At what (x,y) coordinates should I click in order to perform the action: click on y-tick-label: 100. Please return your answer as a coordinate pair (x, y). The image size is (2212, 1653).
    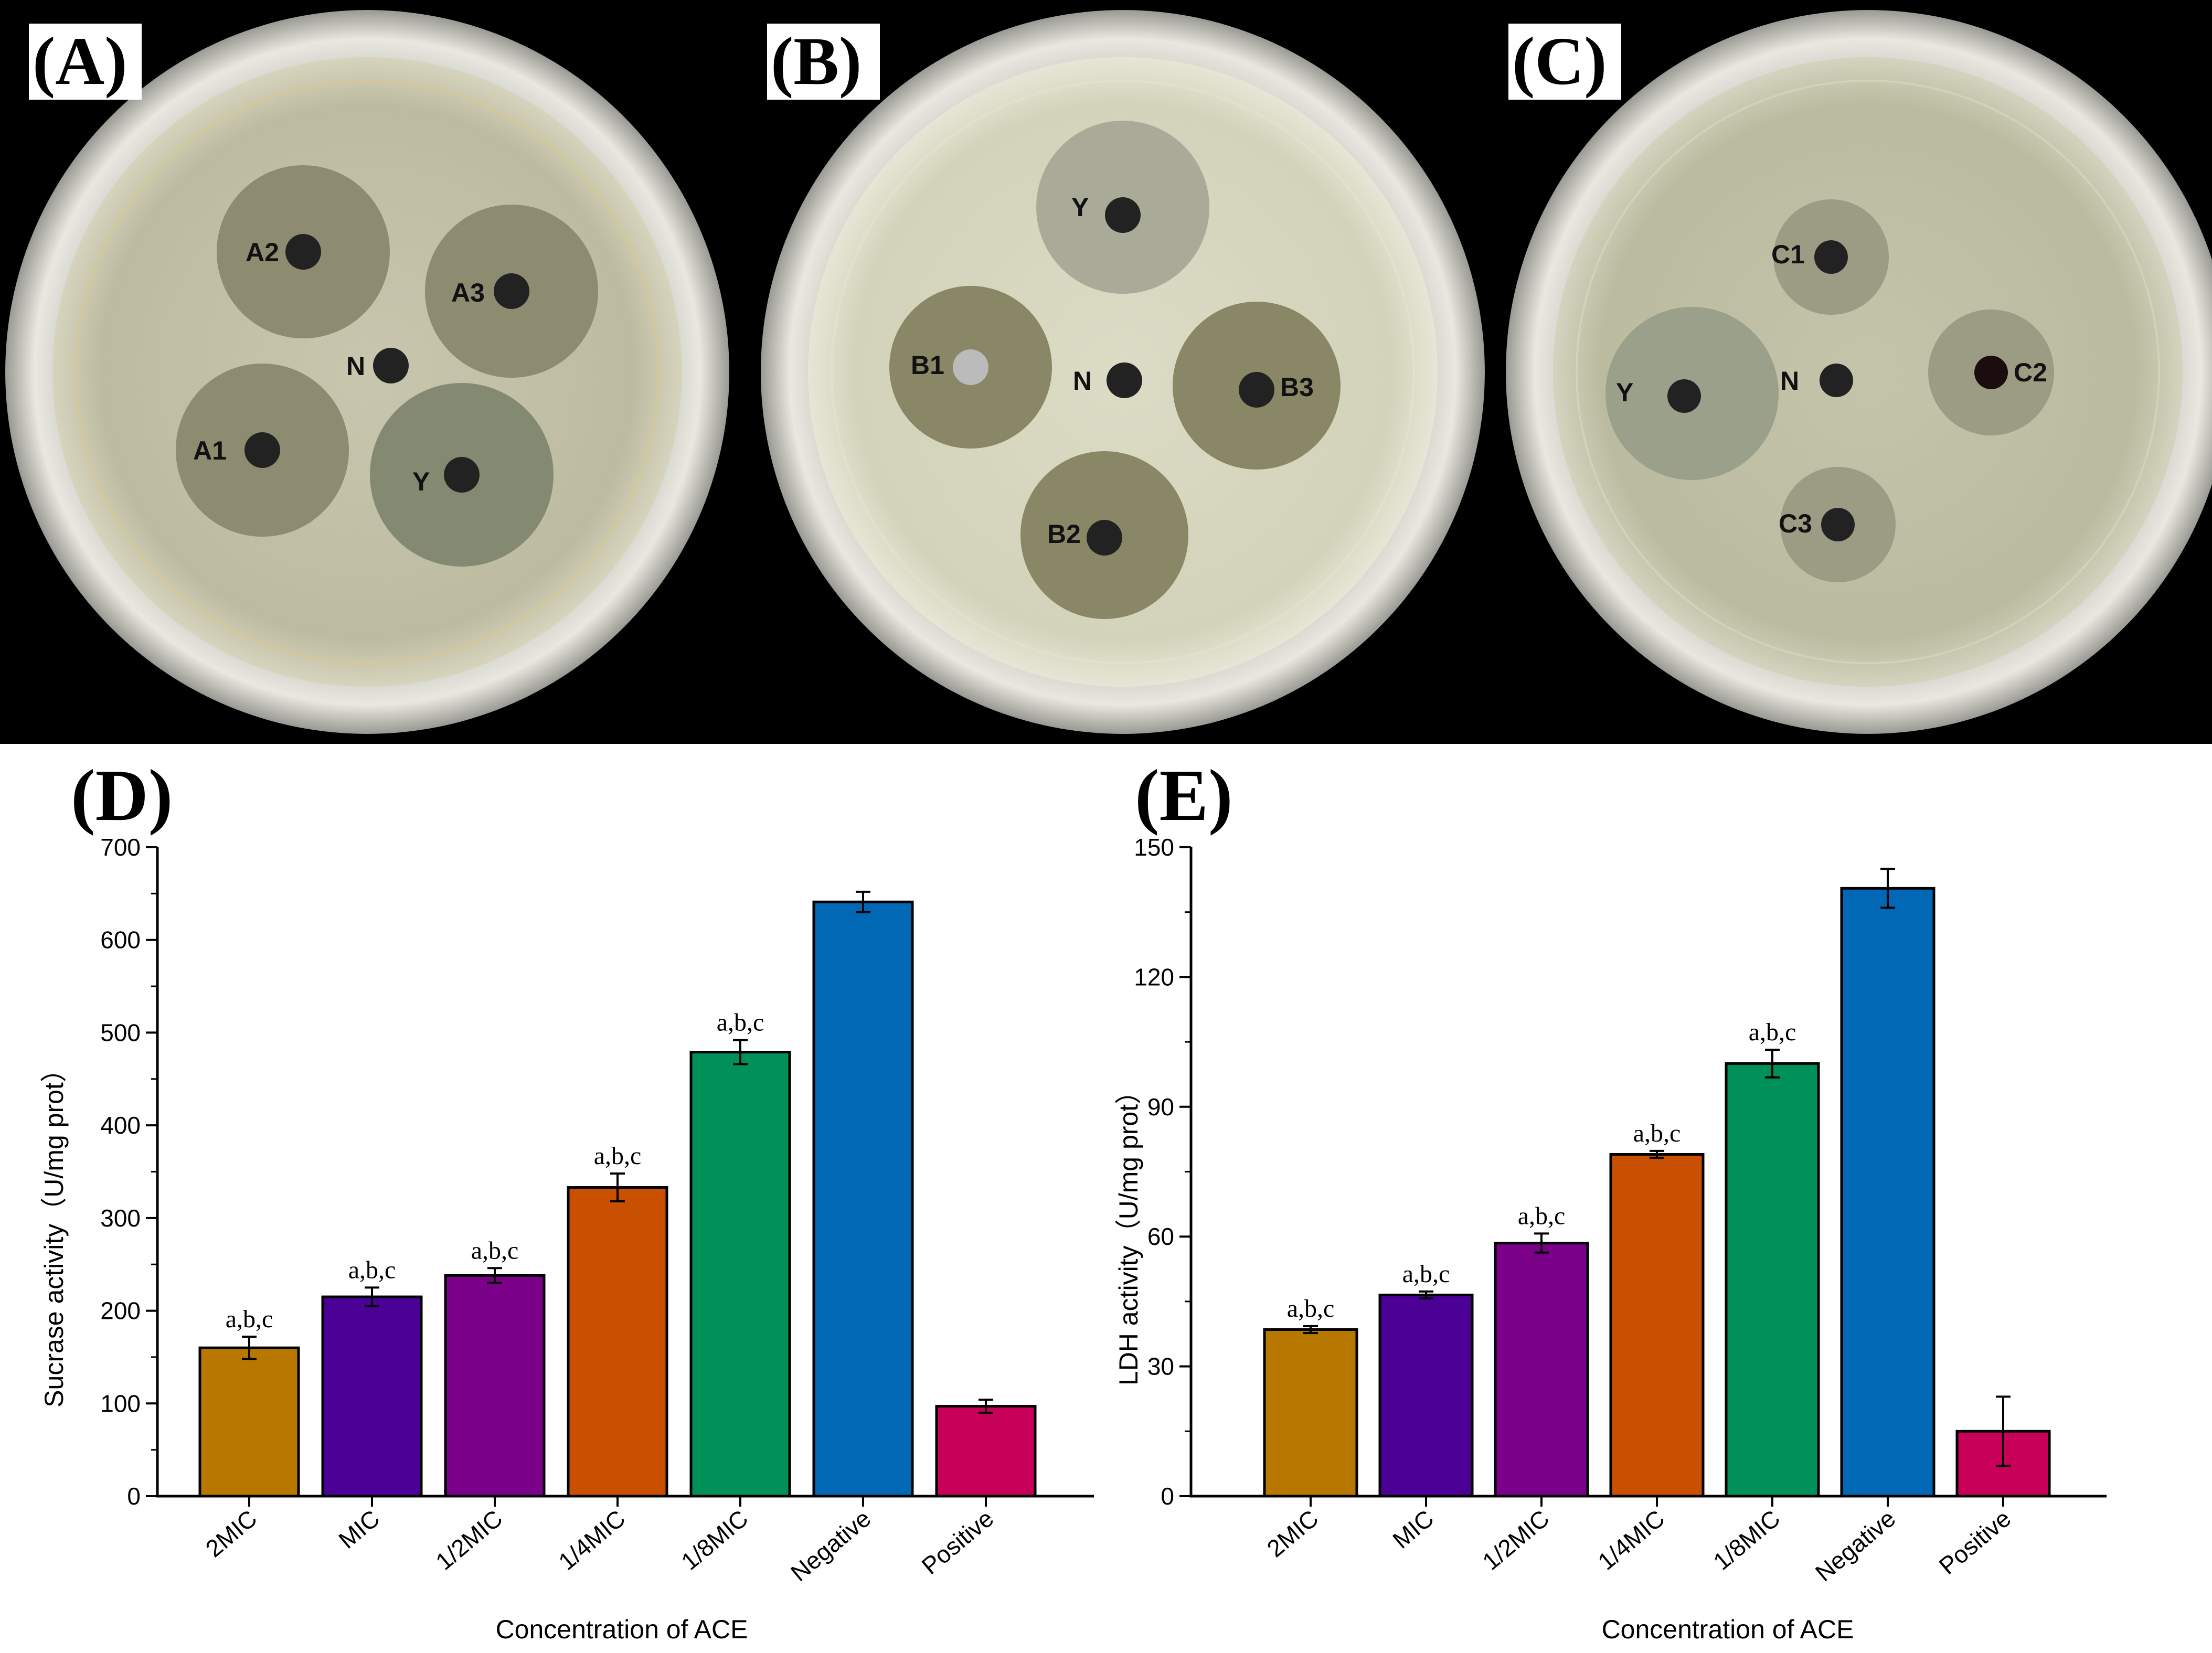
    Looking at the image, I should click on (120, 1403).